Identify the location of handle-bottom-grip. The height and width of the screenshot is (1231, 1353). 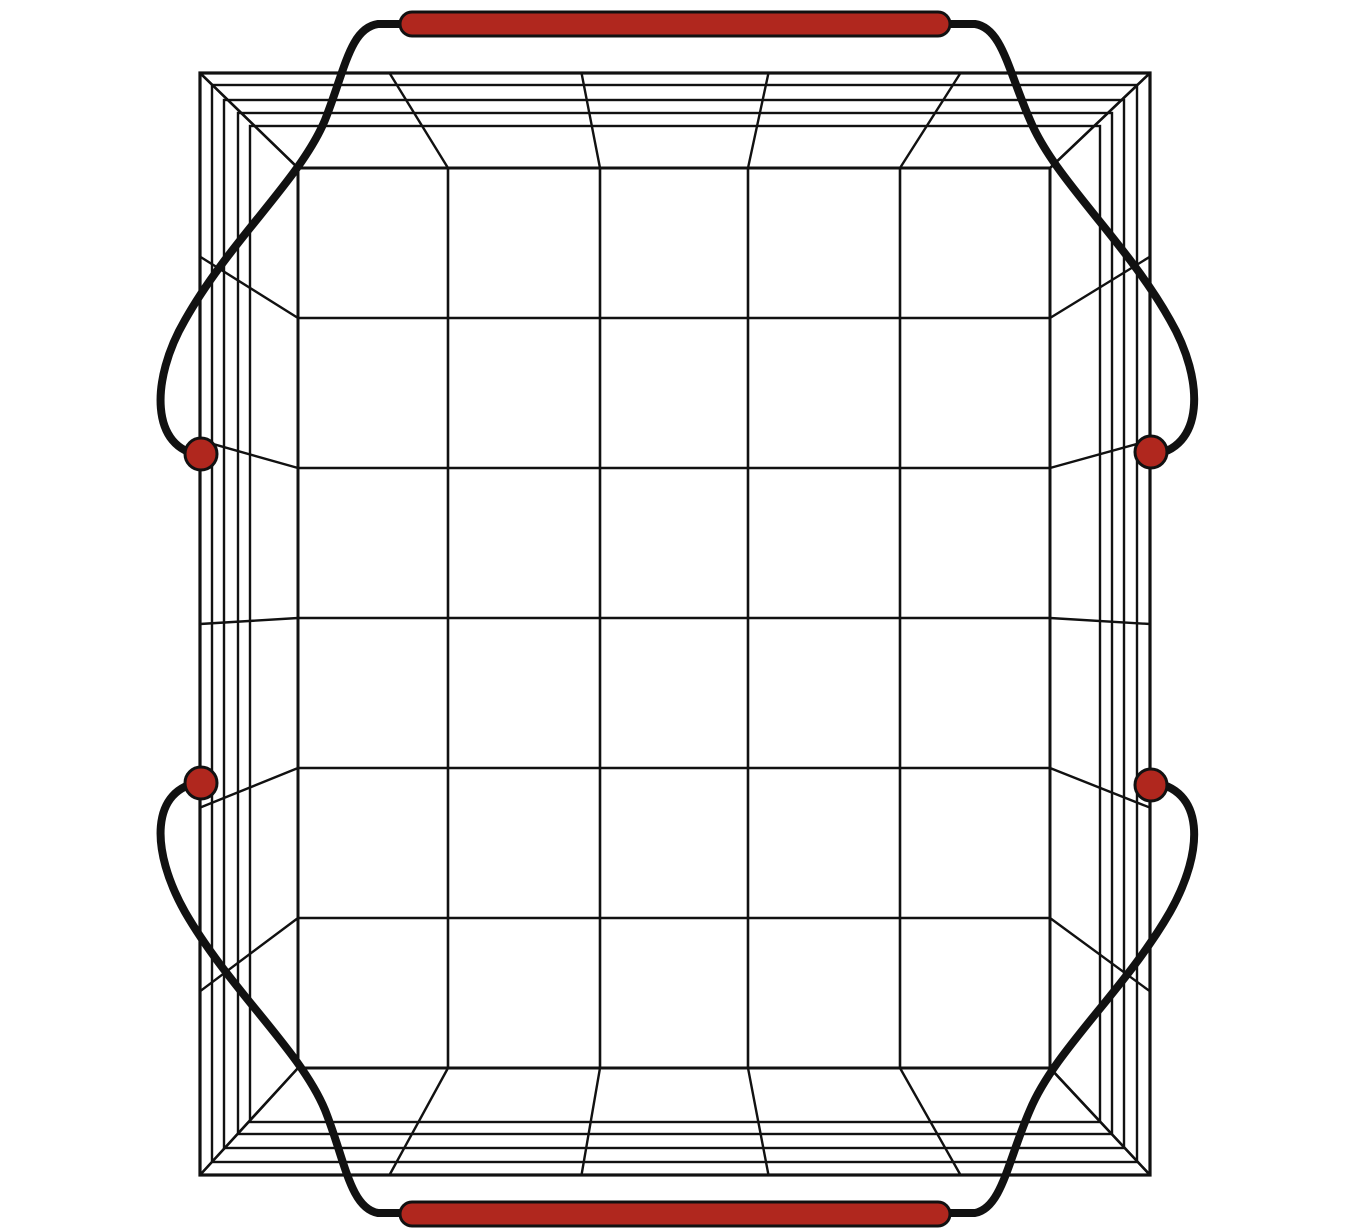
(675, 1214).